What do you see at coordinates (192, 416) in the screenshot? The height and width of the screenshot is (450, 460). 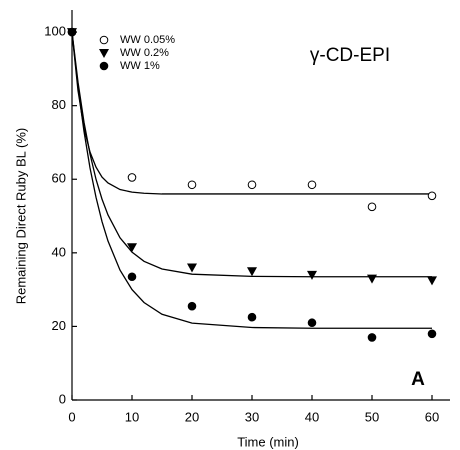 I see `x-tick-label: 20` at bounding box center [192, 416].